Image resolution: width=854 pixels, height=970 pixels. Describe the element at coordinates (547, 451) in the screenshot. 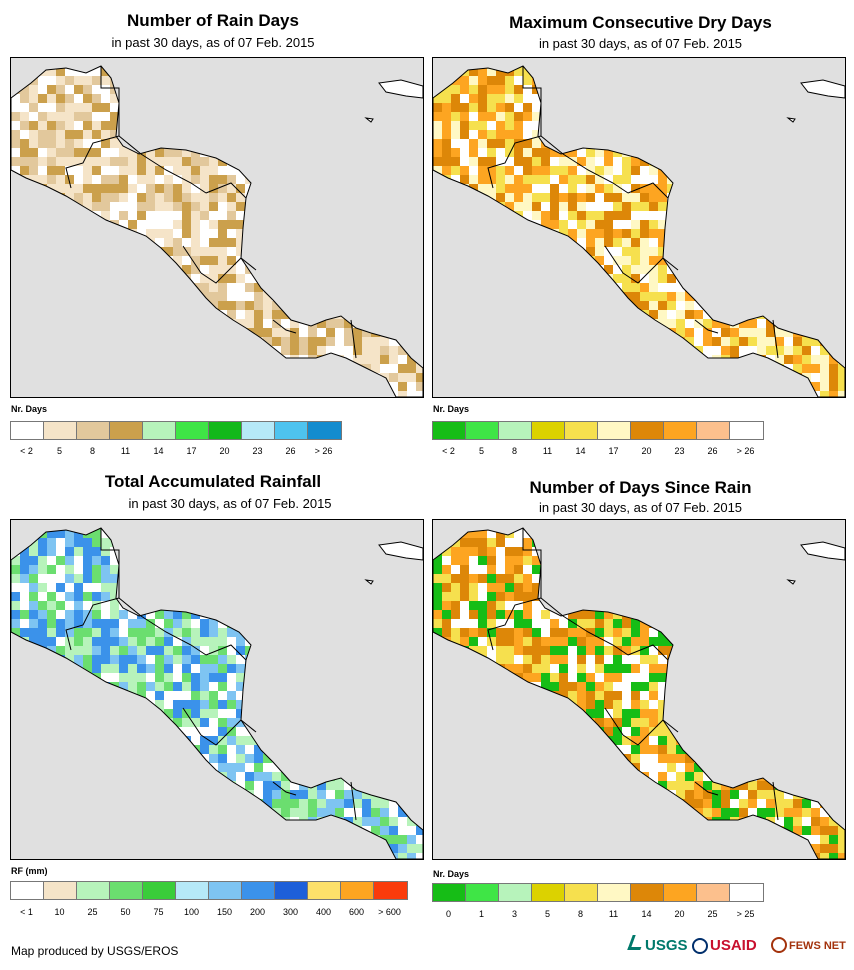

I see `legend-tick-label: 11` at that location.